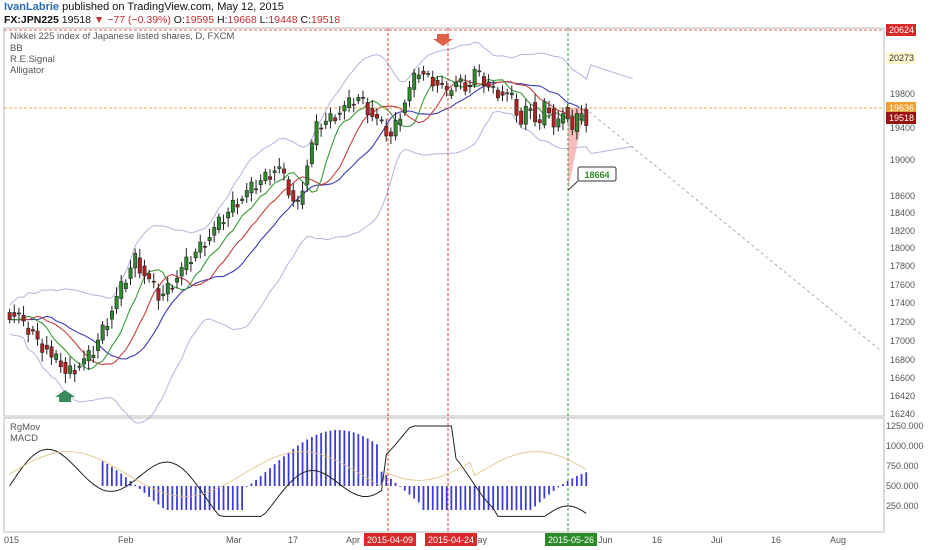 The width and height of the screenshot is (932, 550). What do you see at coordinates (902, 213) in the screenshot?
I see `price-tick-label: 18400` at bounding box center [902, 213].